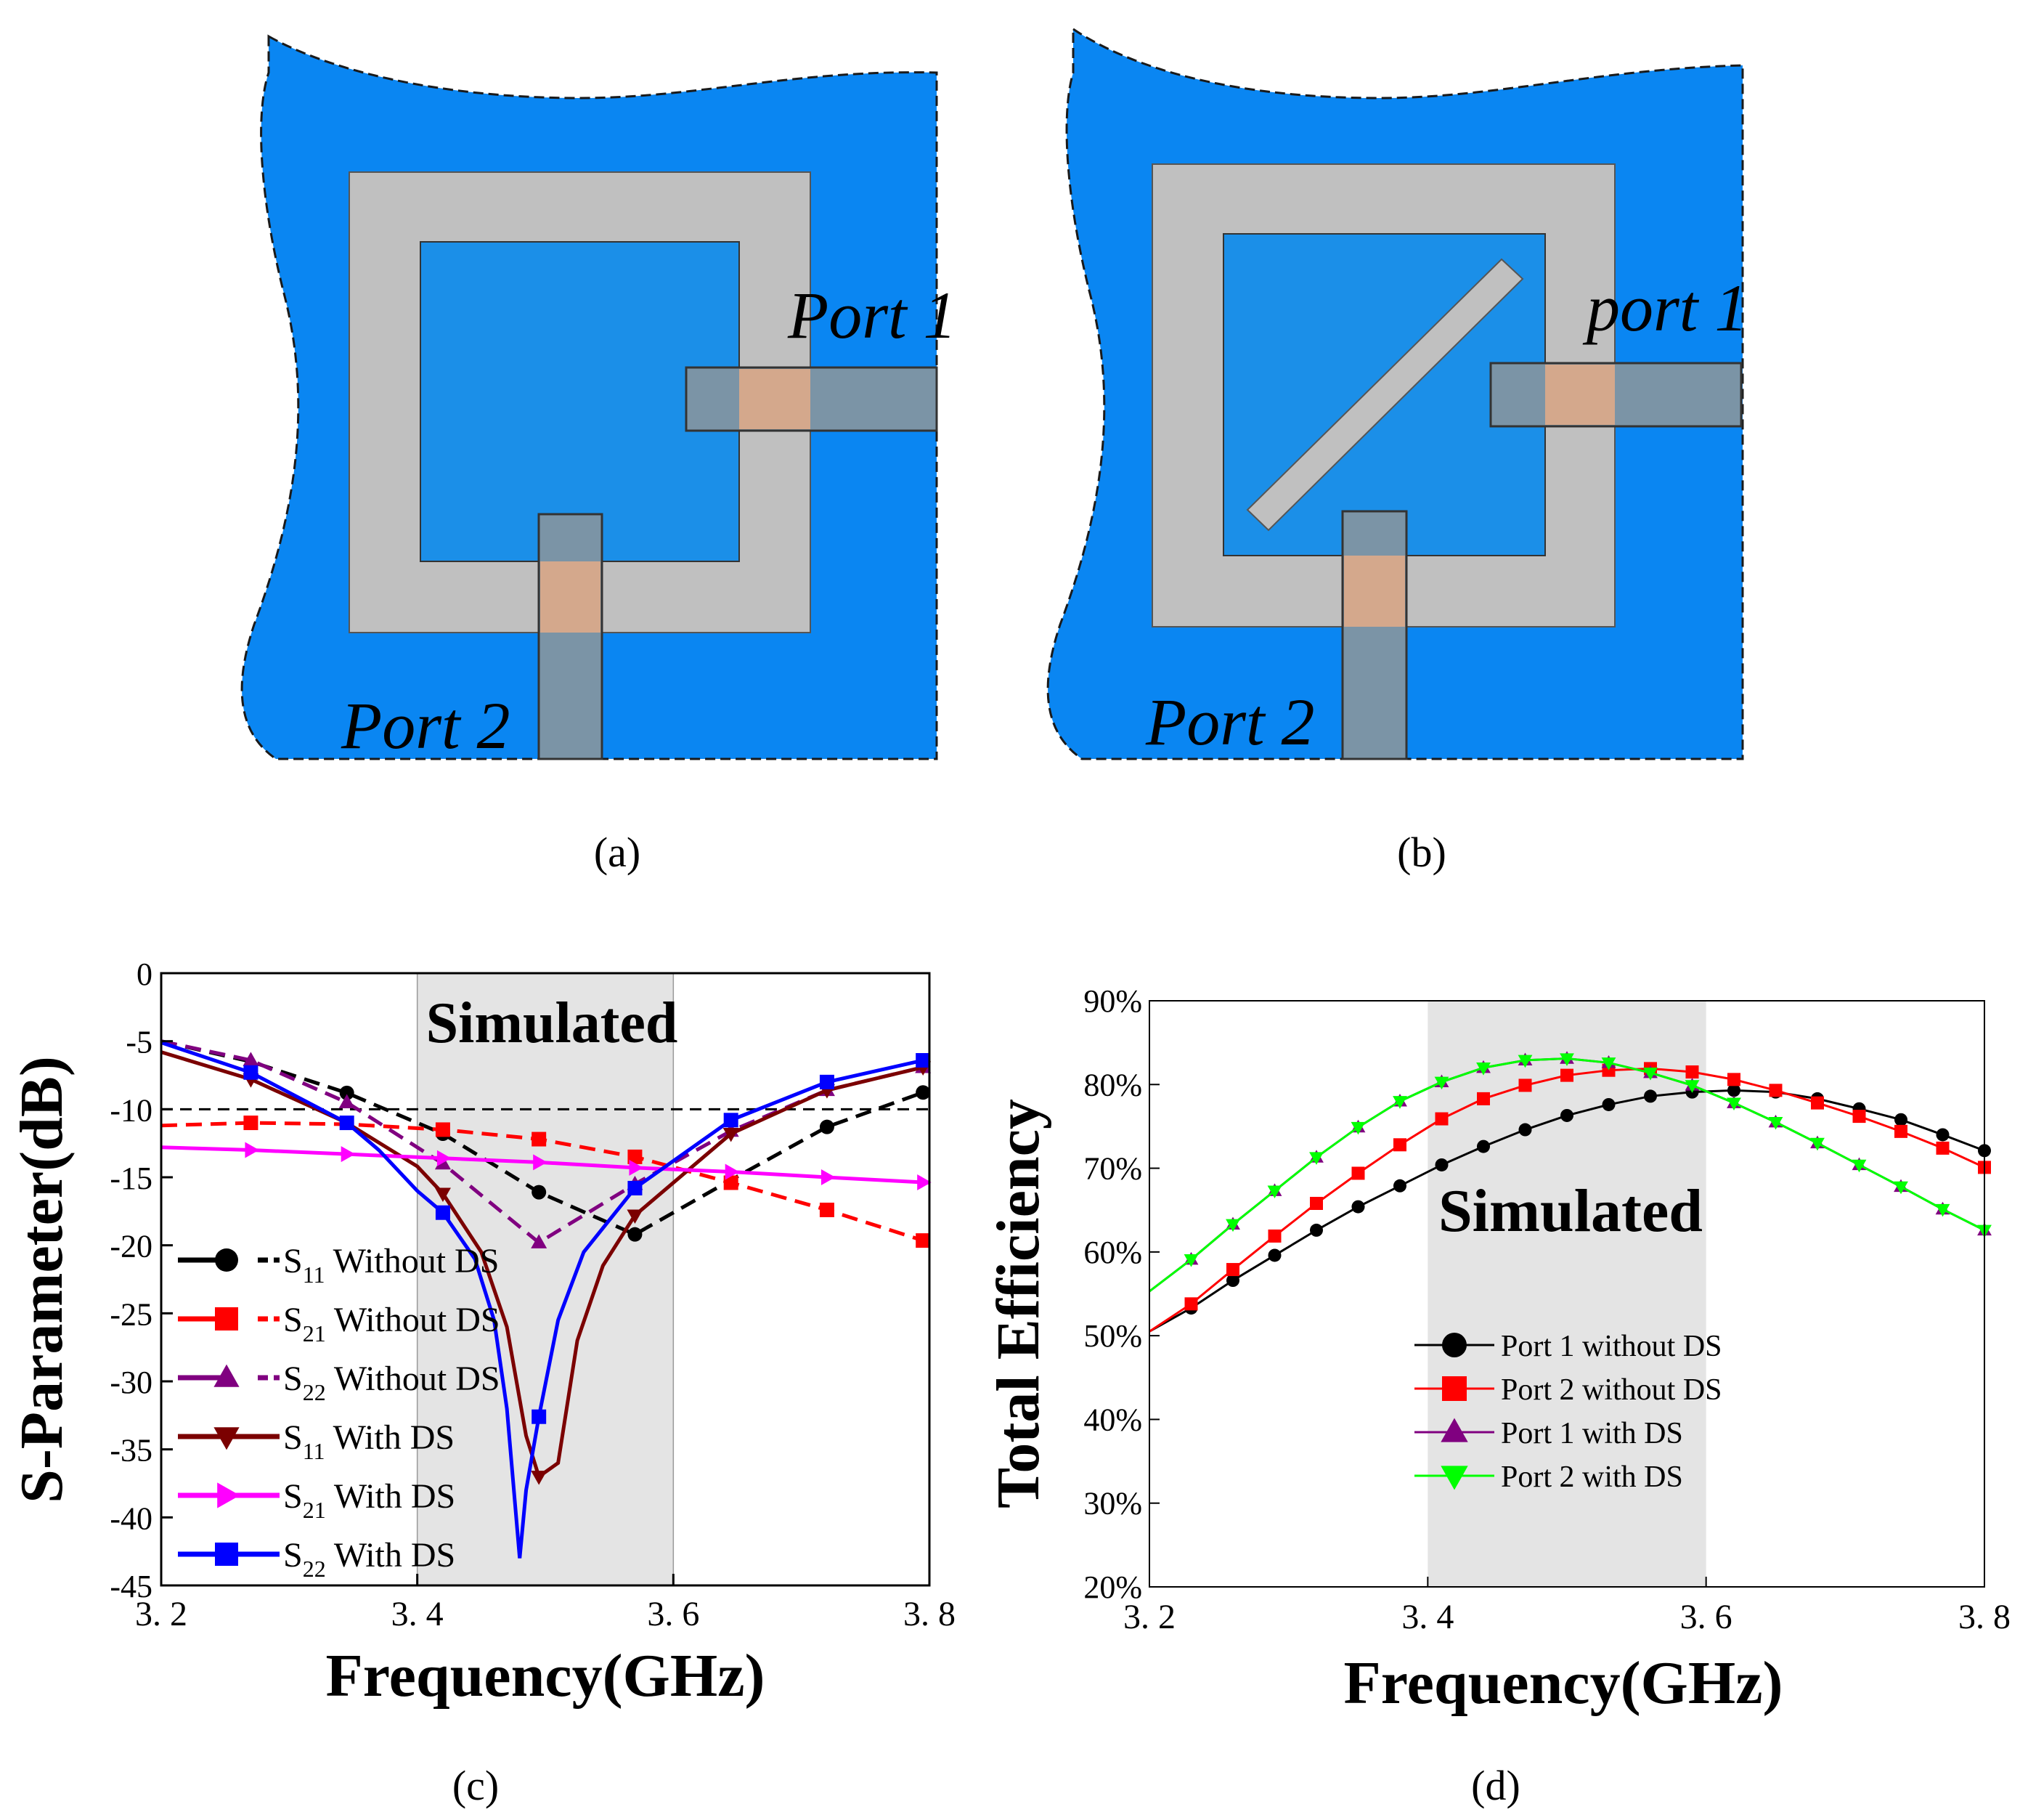 This screenshot has width=2028, height=1820. What do you see at coordinates (391, 1382) in the screenshot?
I see `legend-label: S22 Without DS` at bounding box center [391, 1382].